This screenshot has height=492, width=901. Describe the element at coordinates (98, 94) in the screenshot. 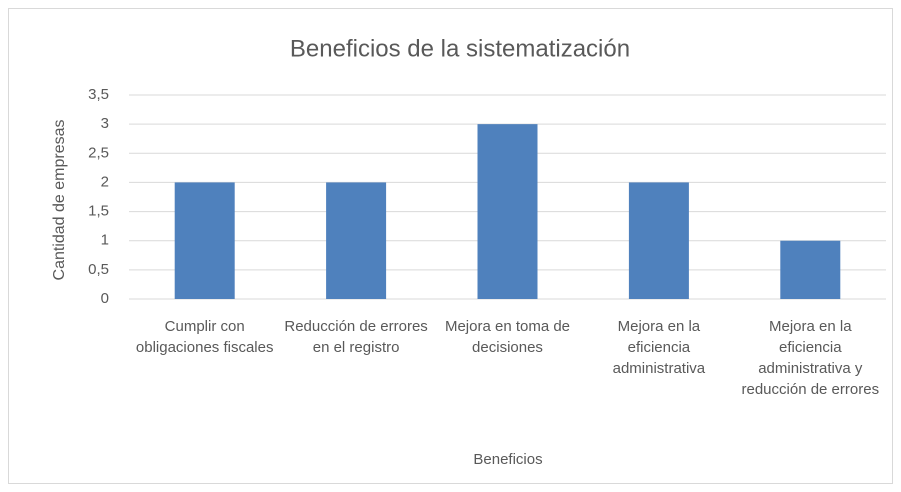

I see `y-tick-label: 3,5` at that location.